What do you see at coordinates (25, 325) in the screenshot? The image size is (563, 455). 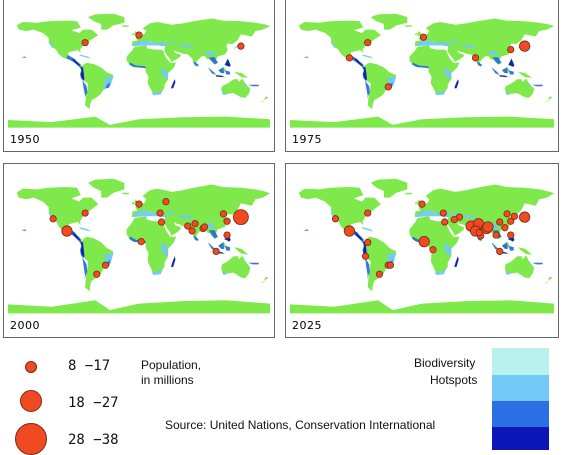 I see `map-year-label: 2000` at bounding box center [25, 325].